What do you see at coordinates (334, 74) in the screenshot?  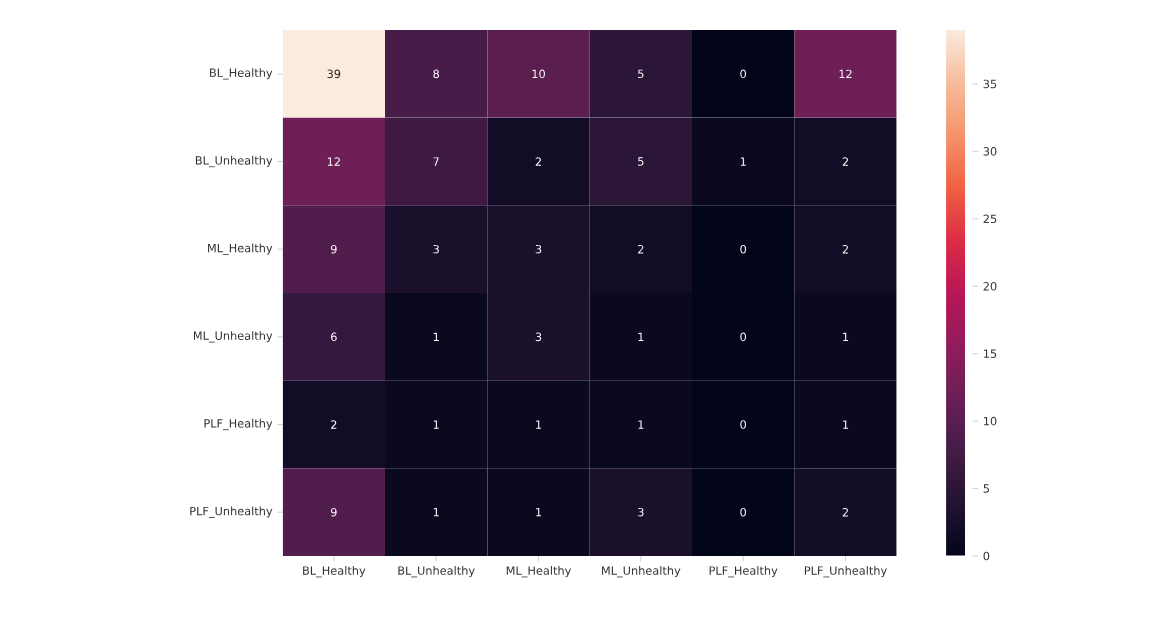 I see `data-label: 39` at bounding box center [334, 74].